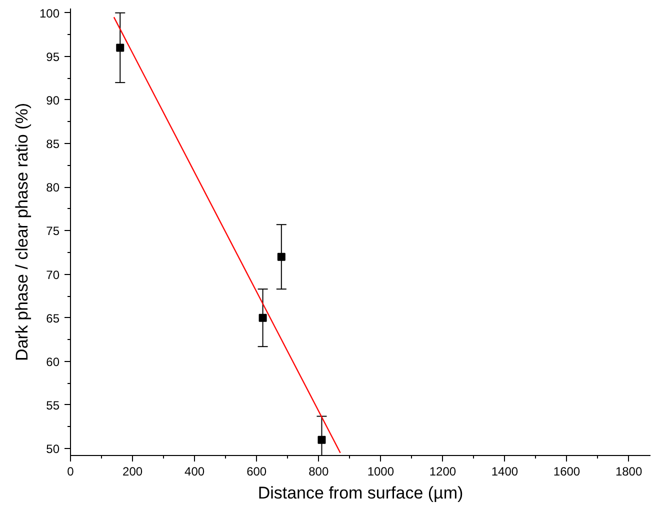 Image resolution: width=659 pixels, height=519 pixels. Describe the element at coordinates (194, 471) in the screenshot. I see `x-tick-label: 400` at that location.